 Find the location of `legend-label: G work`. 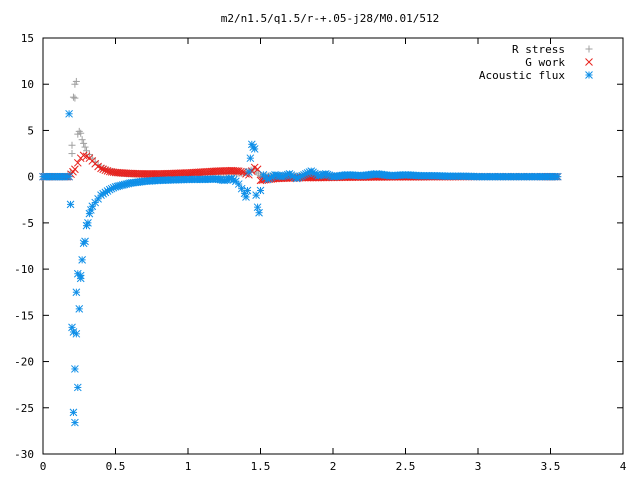

legend-label: G work is located at coordinates (545, 62).